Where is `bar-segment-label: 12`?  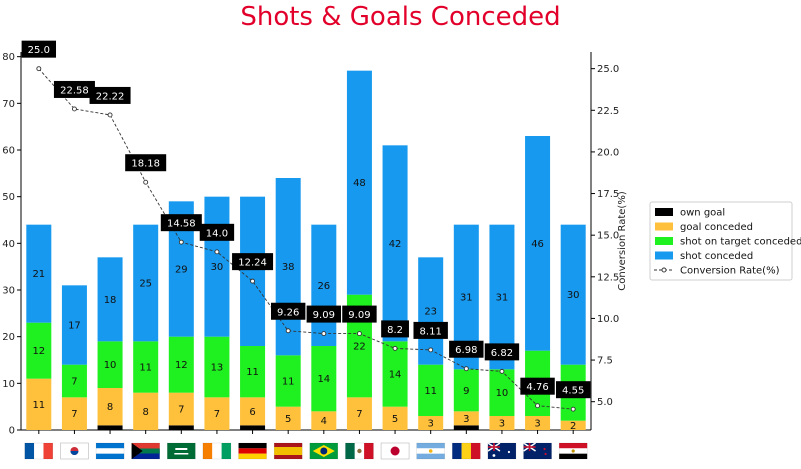 bar-segment-label: 12 is located at coordinates (181, 365).